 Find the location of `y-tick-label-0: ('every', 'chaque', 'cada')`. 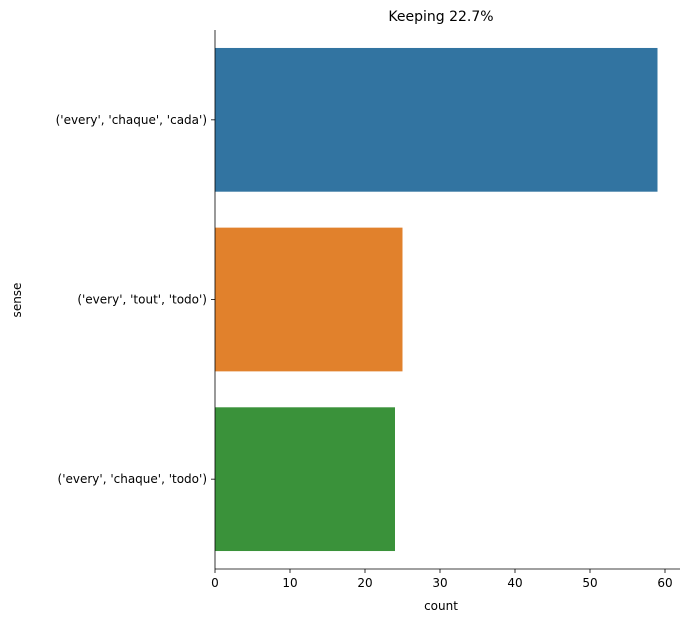

y-tick-label-0: ('every', 'chaque', 'cada') is located at coordinates (131, 120).